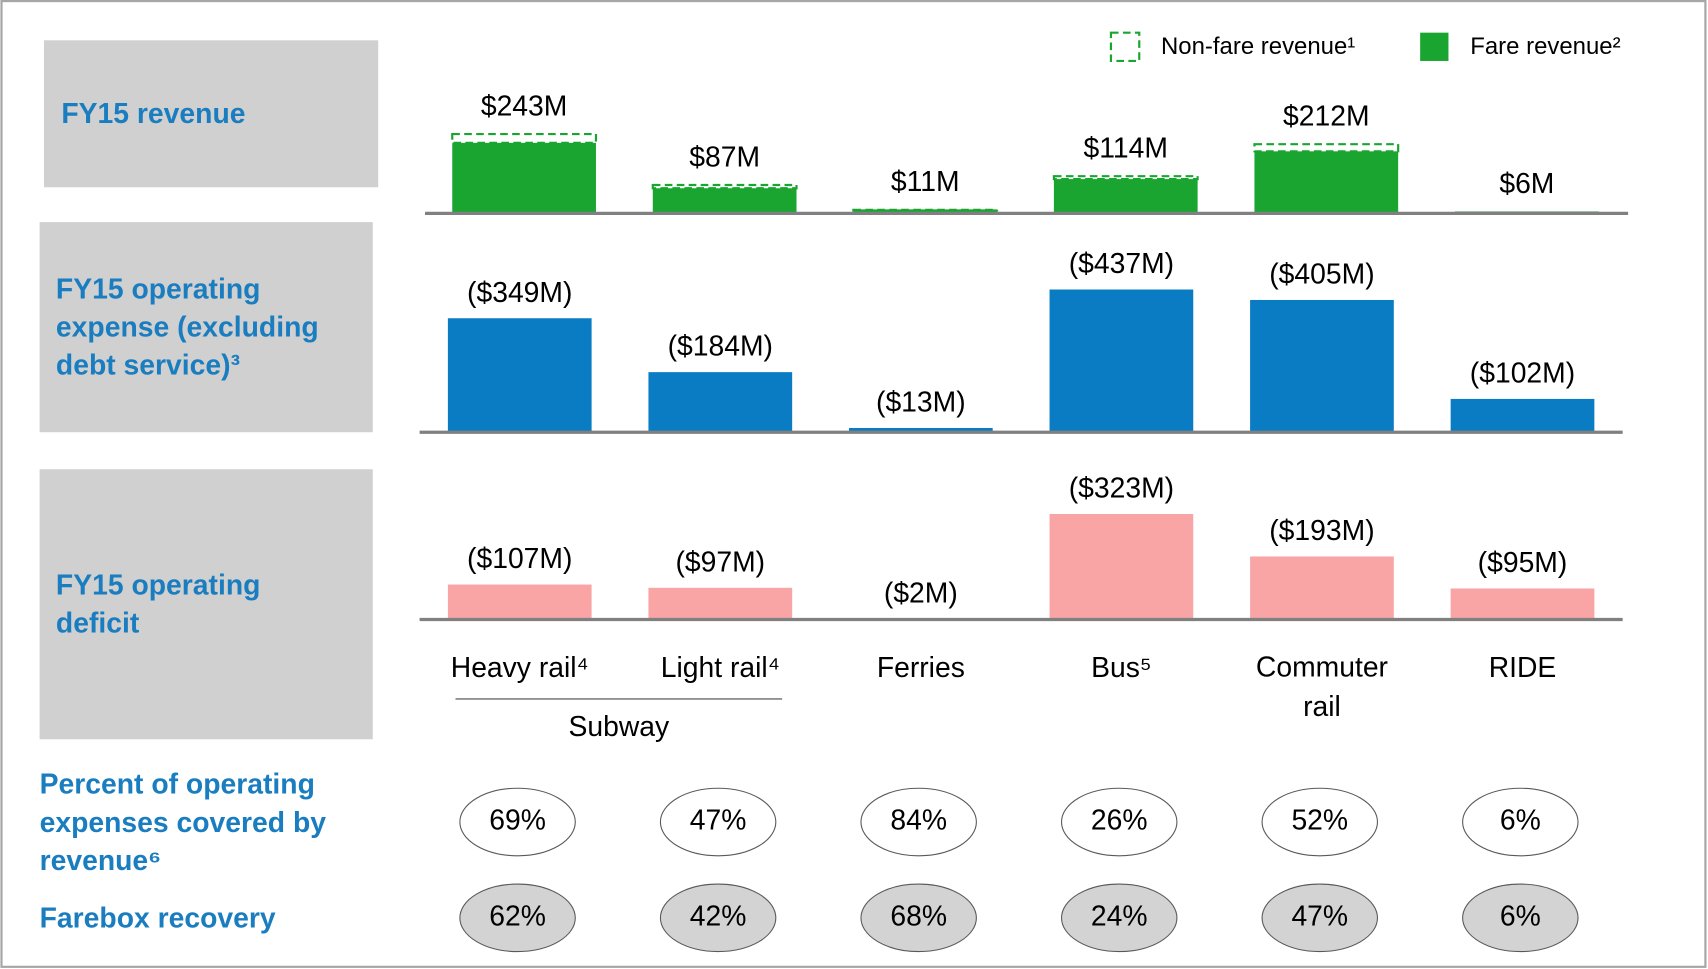 Image resolution: width=1708 pixels, height=969 pixels. Describe the element at coordinates (1119, 819) in the screenshot. I see `metric-value: 26%` at that location.